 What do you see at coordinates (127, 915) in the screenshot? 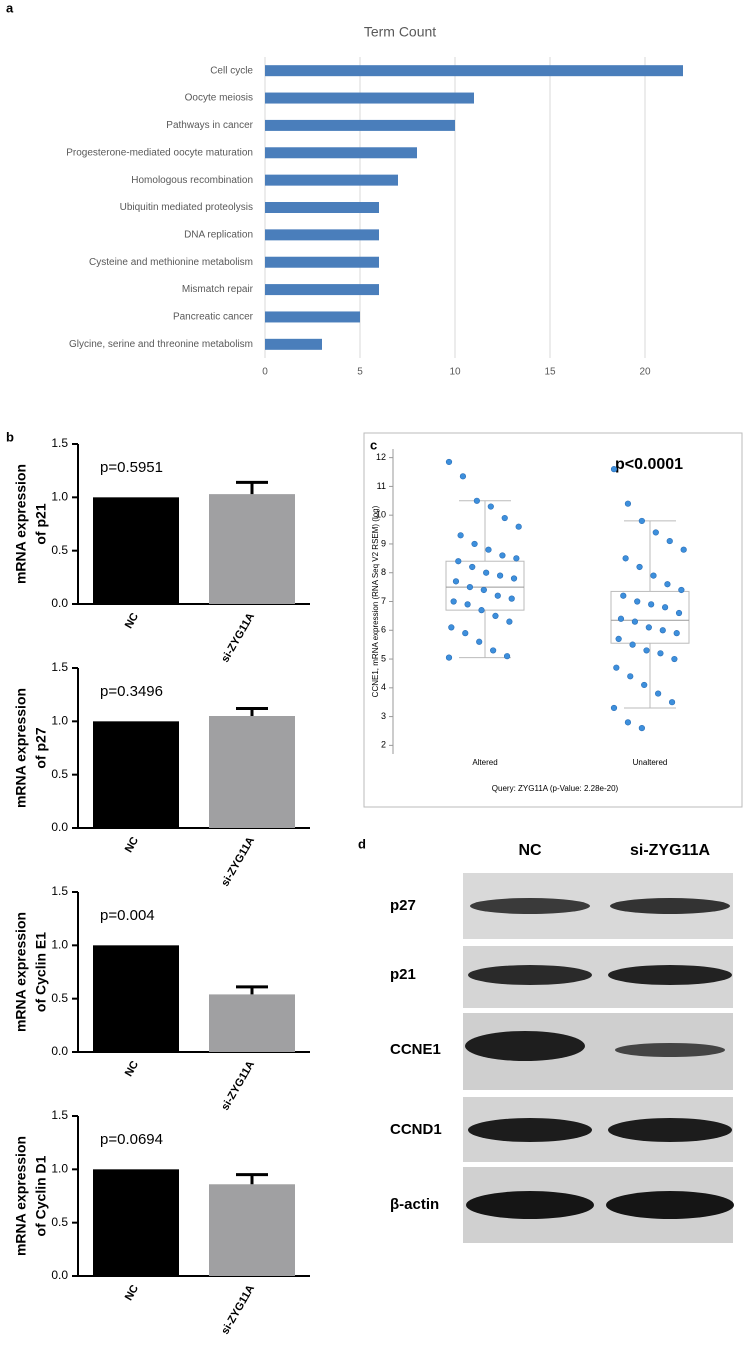
I see `annotation: p=0.004` at bounding box center [127, 915].